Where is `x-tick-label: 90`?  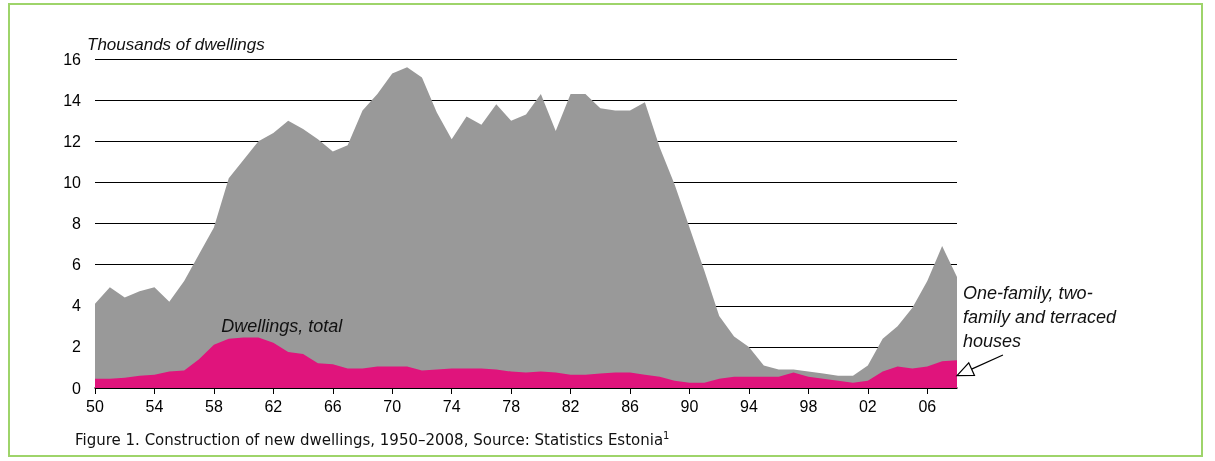 x-tick-label: 90 is located at coordinates (689, 406).